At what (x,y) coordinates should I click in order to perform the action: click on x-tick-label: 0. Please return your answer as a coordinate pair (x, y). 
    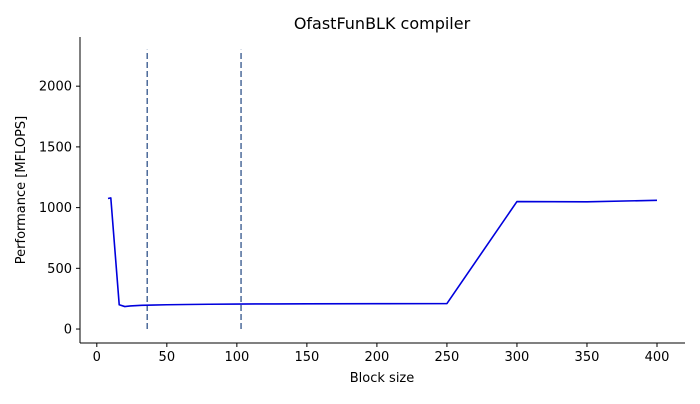
    Looking at the image, I should click on (97, 357).